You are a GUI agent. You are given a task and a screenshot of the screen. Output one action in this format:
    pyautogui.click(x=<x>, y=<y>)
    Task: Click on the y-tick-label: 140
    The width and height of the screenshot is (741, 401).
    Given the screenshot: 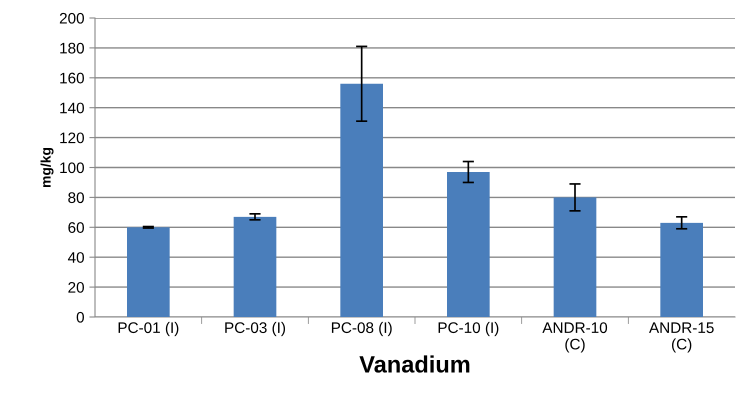 What is the action you would take?
    pyautogui.click(x=72, y=108)
    